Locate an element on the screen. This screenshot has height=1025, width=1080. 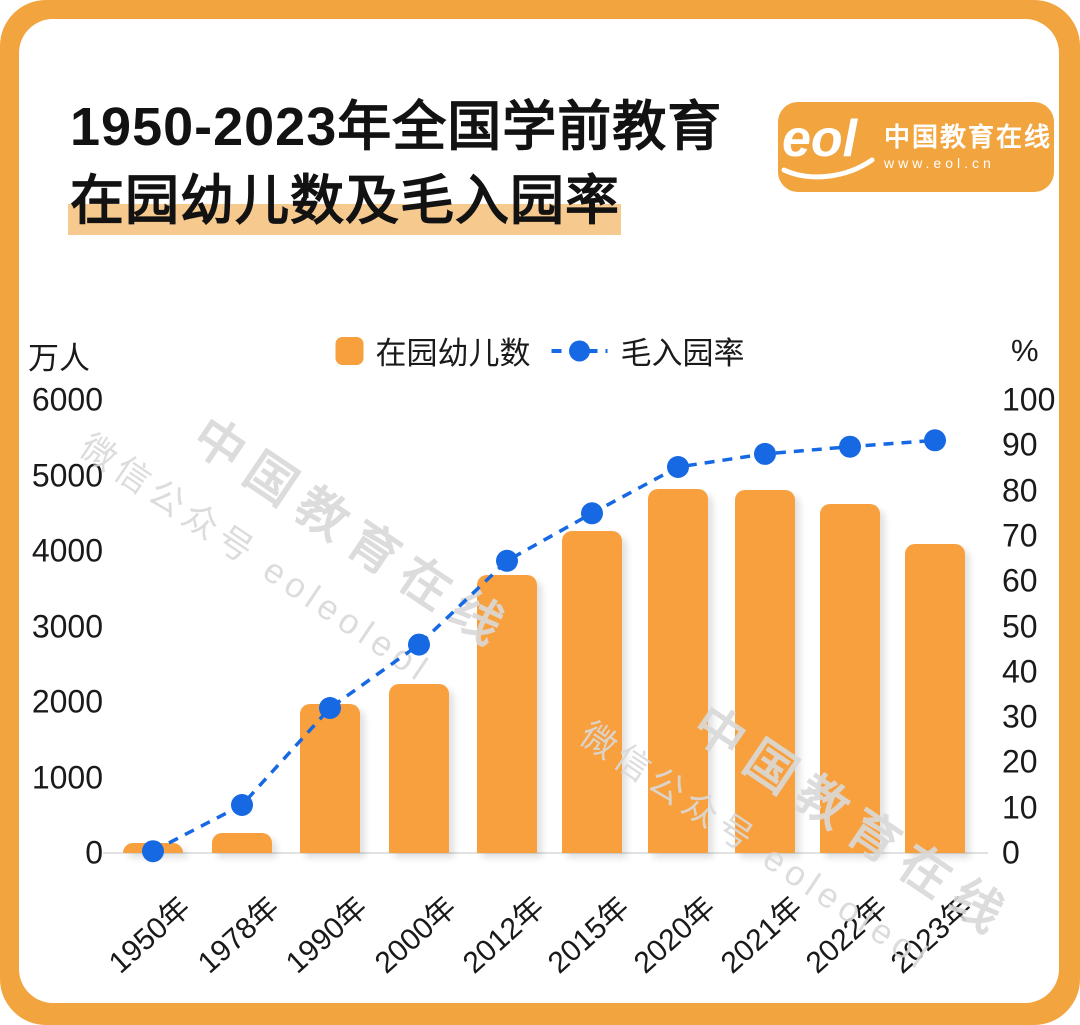
x-axis-line is located at coordinates (545, 853).